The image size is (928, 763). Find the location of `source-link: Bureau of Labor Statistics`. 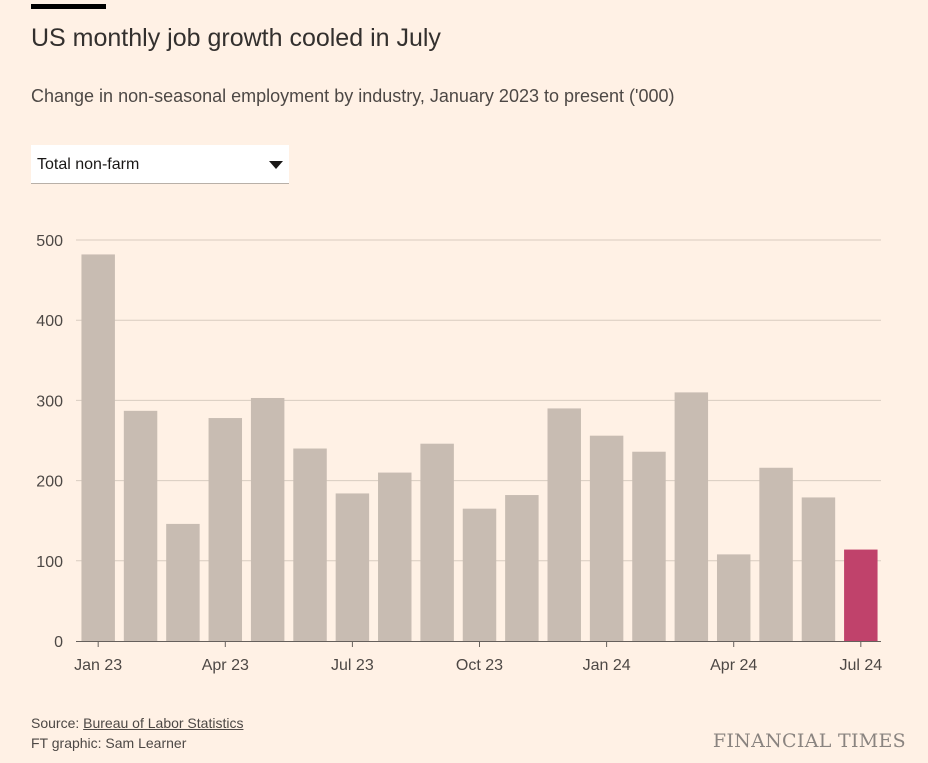

source-link: Bureau of Labor Statistics is located at coordinates (163, 723).